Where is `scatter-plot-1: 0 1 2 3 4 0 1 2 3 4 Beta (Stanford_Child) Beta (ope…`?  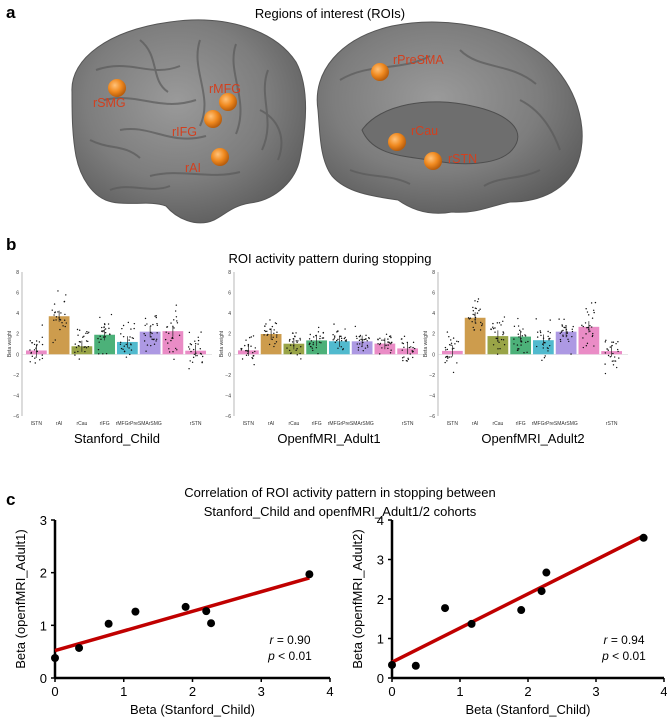
scatter-plot-1: 0 1 2 3 4 0 1 2 3 4 Beta (Stanford_Child) Beta (ope… is located at coordinates (508, 615).